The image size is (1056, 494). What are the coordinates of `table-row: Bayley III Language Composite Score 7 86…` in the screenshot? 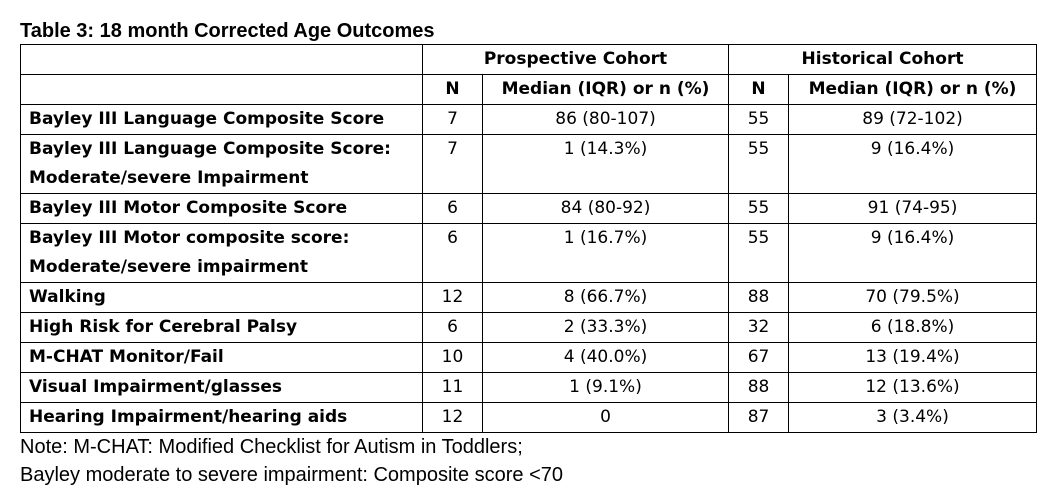 It's located at (529, 119).